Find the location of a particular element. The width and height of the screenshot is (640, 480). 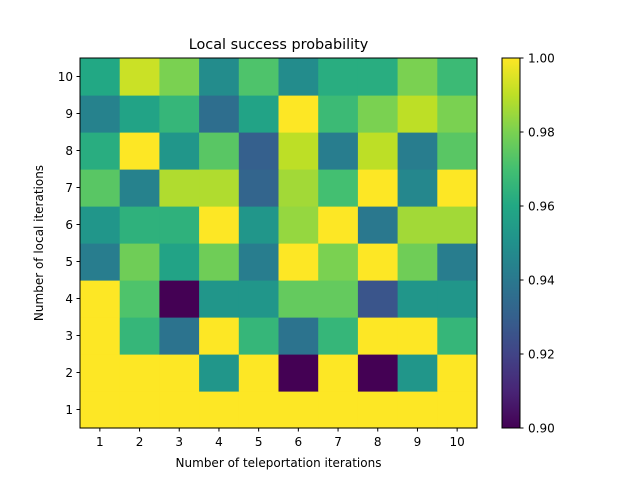

colorbar-ticks: 0.90 0.92 0.94 0.96 0.98 1.00 is located at coordinates (537, 244).